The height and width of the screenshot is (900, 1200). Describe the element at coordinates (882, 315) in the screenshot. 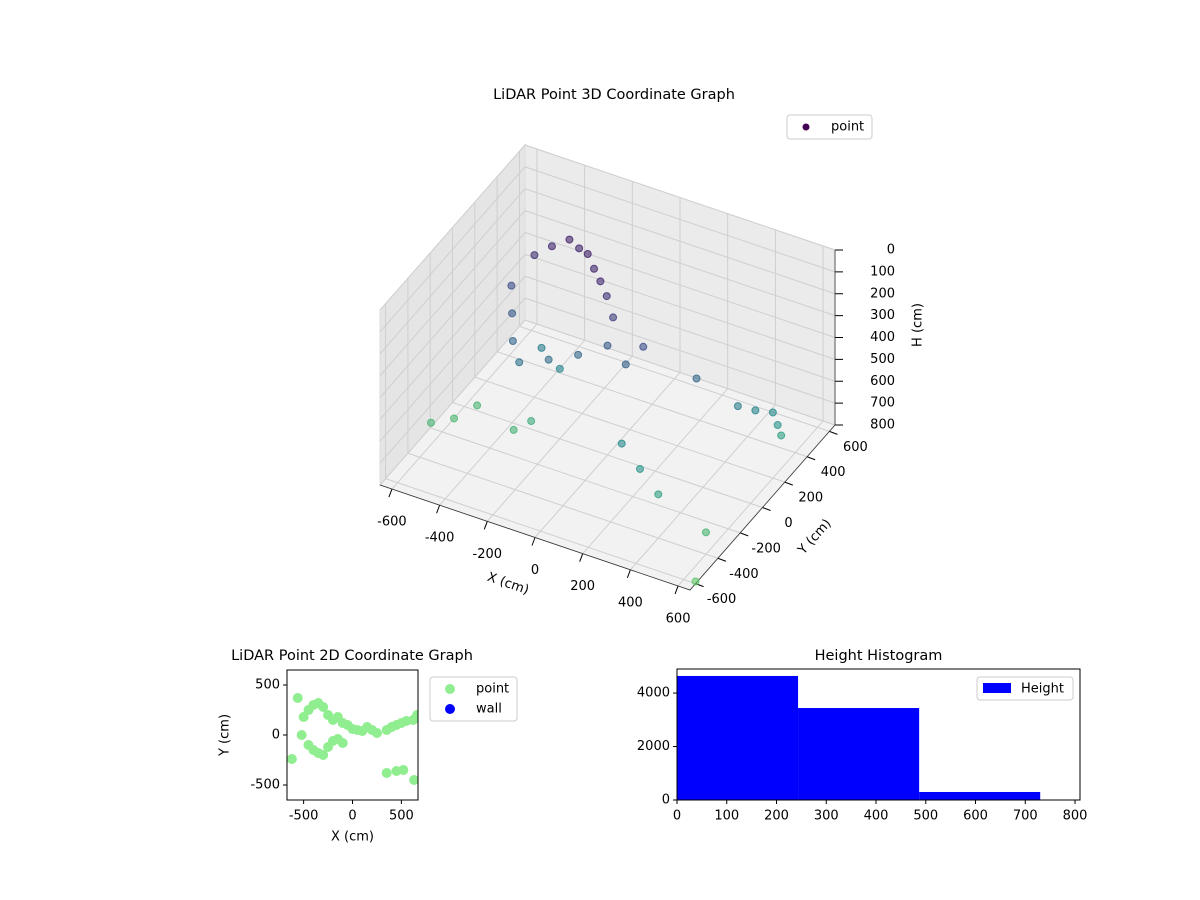

I see `z-tick-label: 300` at that location.